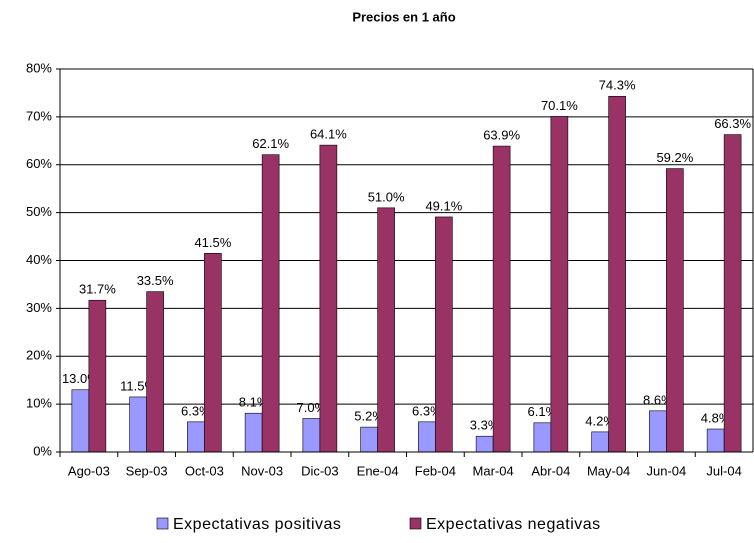  I want to click on value-label: 4.8%, so click(716, 417).